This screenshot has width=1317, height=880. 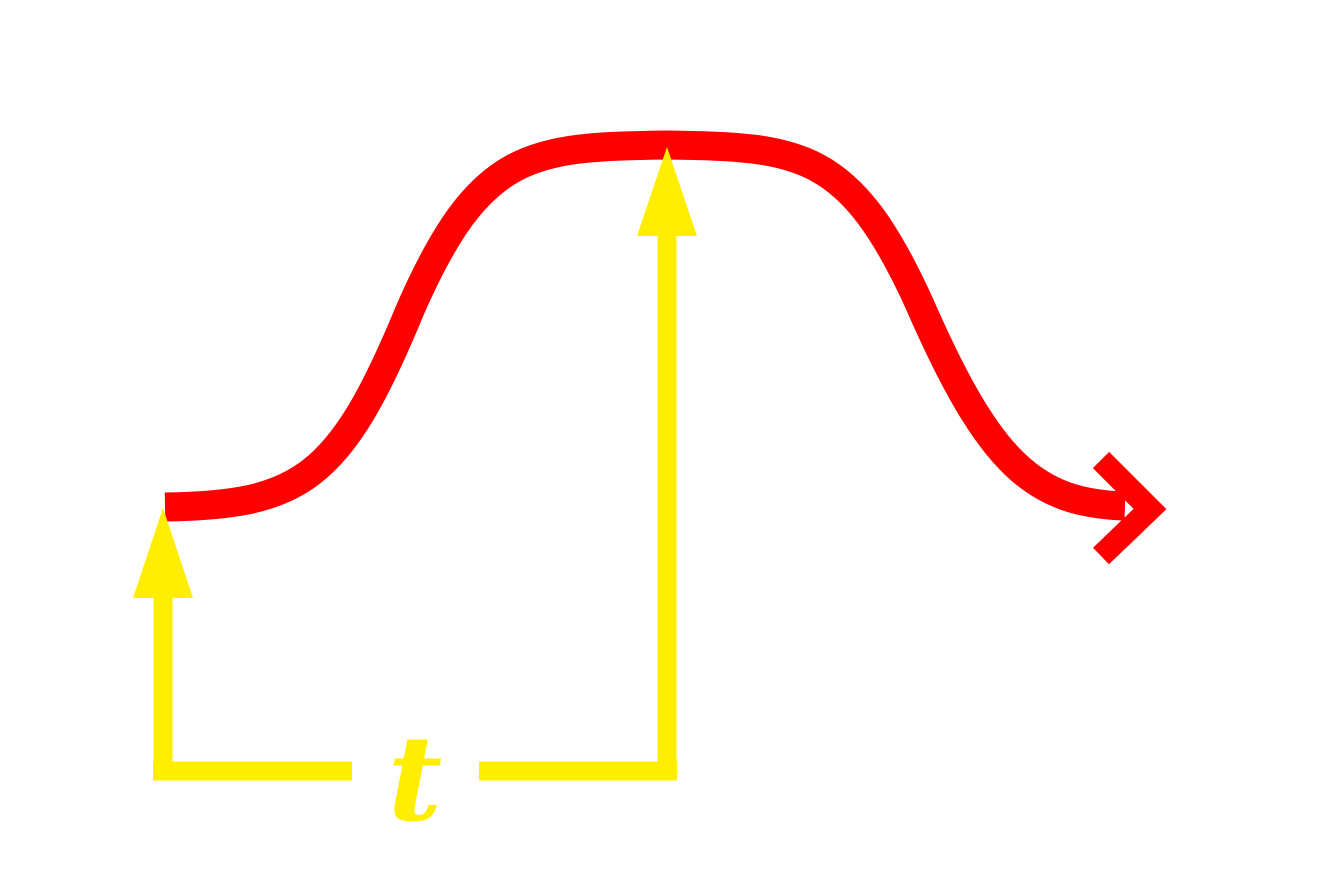 I want to click on pulse-arrowhead, so click(x=1129, y=508).